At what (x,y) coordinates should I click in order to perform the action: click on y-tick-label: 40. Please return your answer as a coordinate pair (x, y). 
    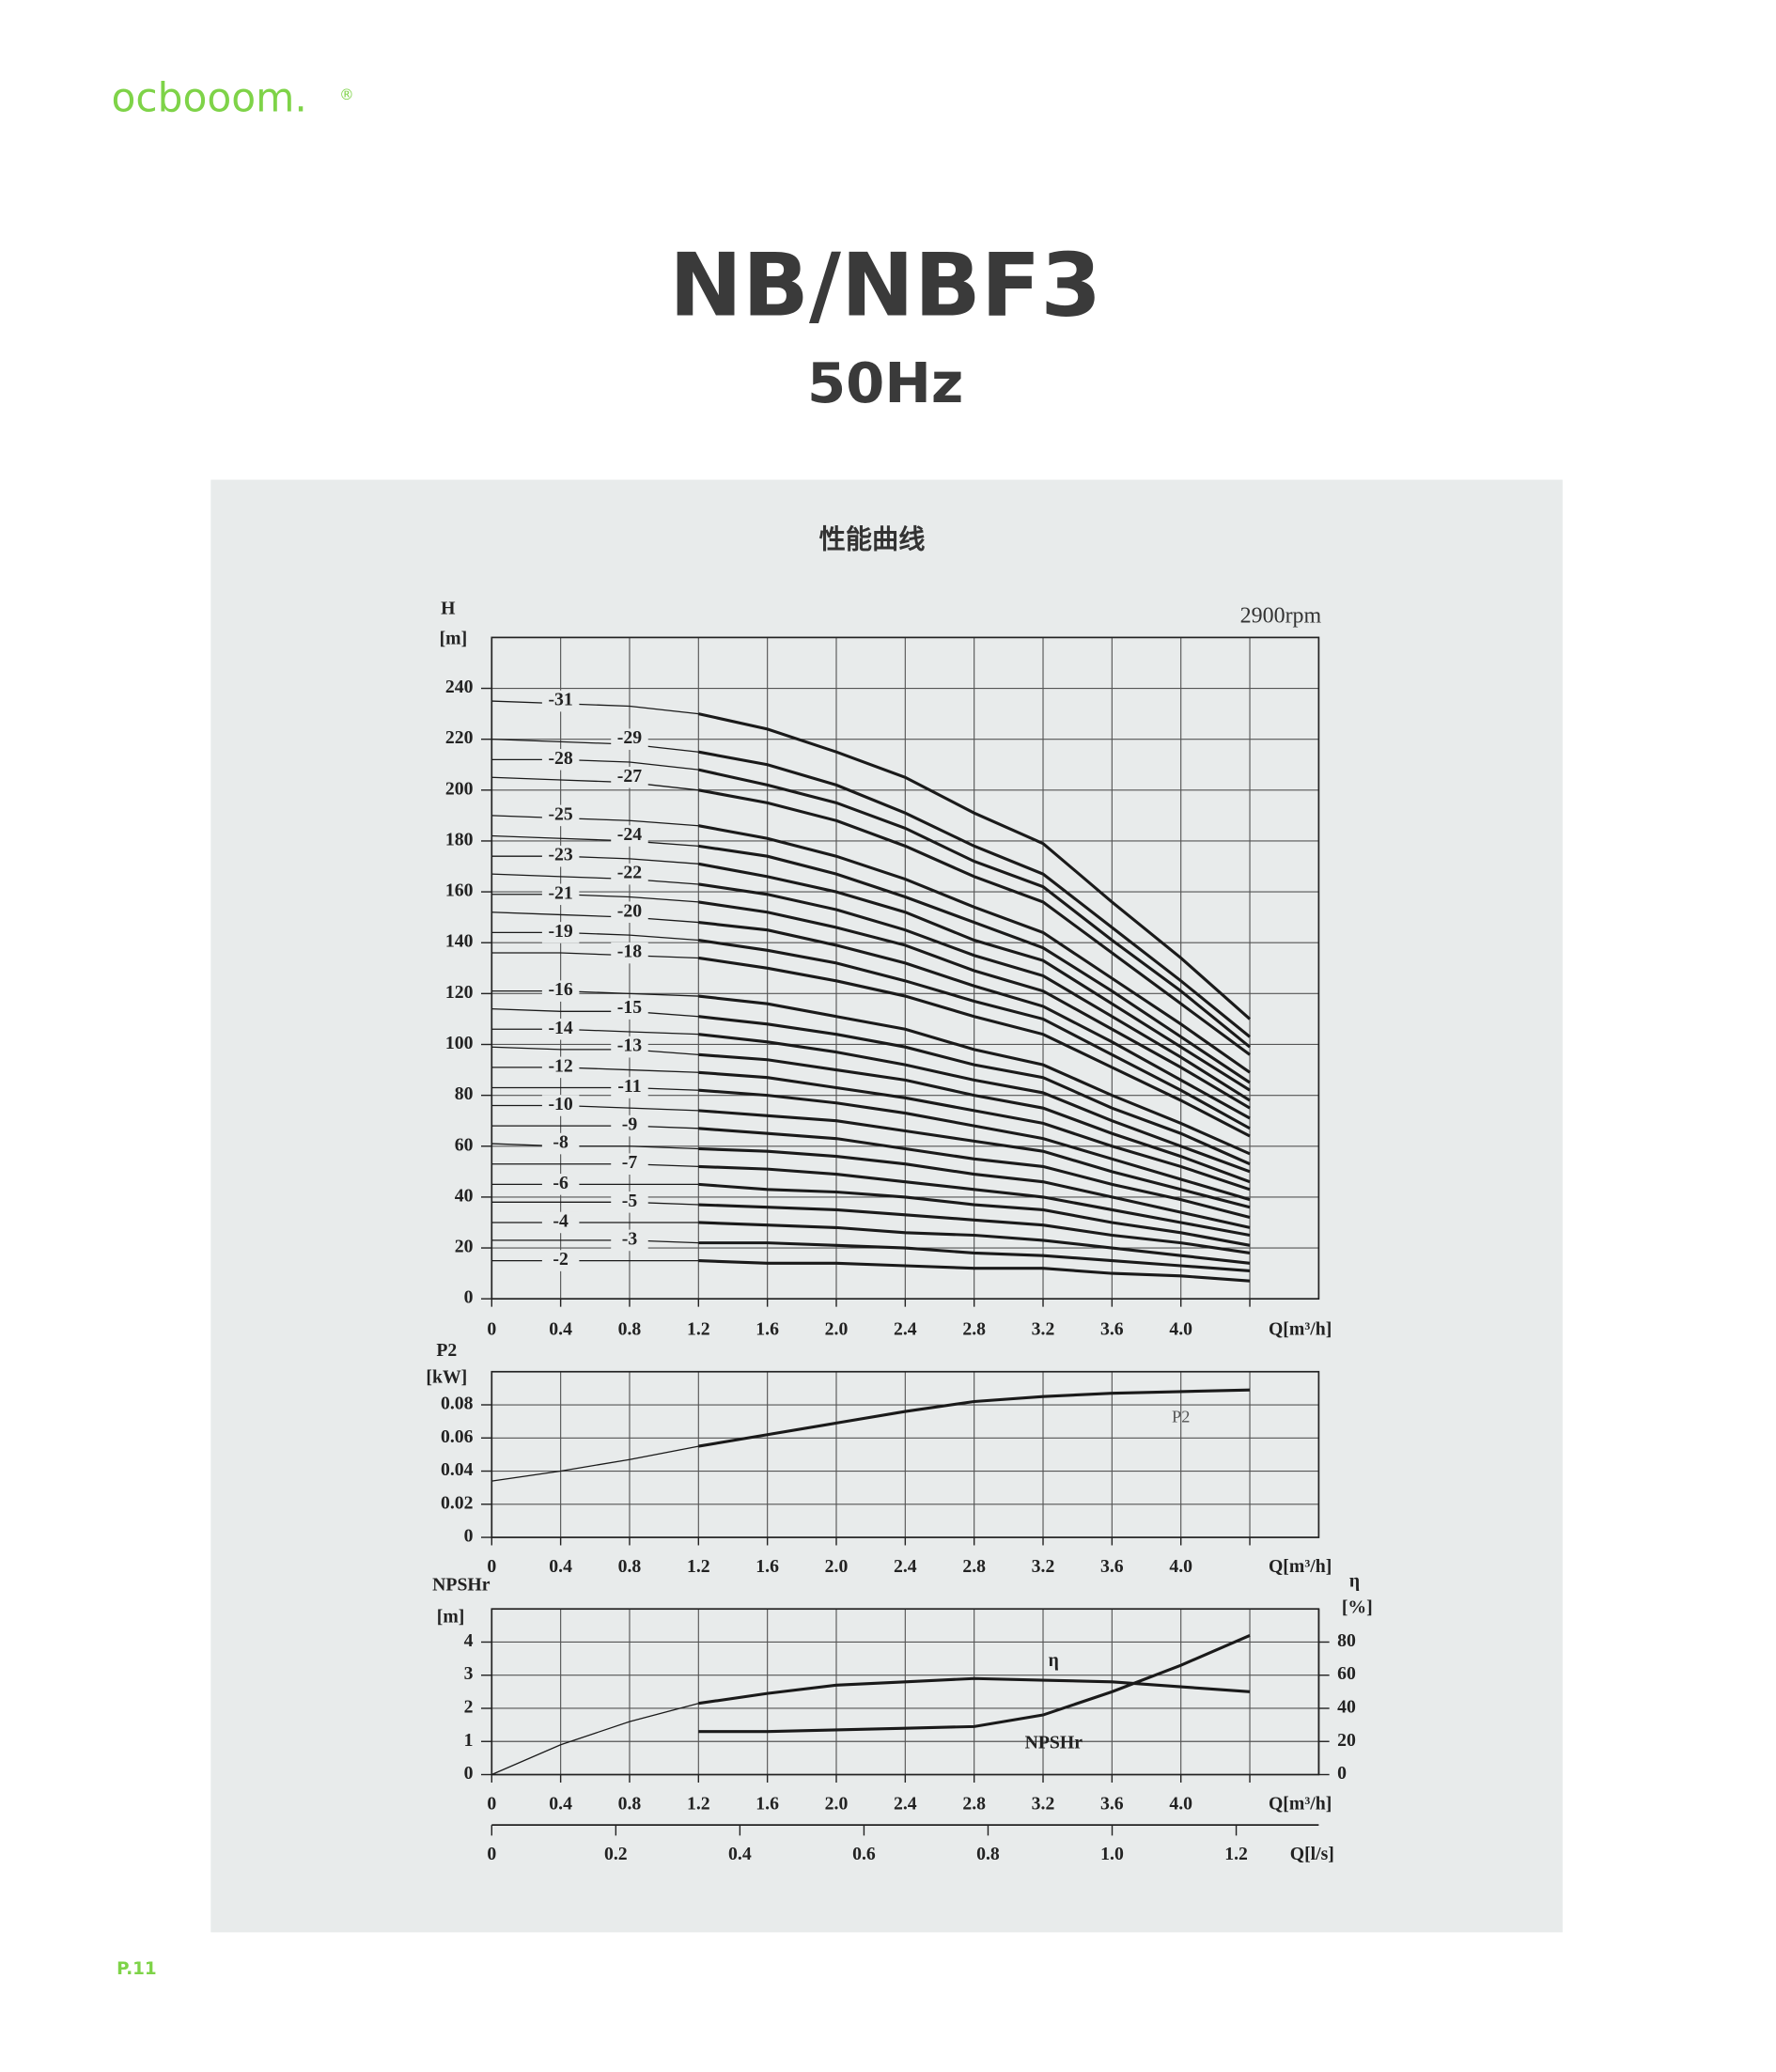
    Looking at the image, I should click on (464, 1196).